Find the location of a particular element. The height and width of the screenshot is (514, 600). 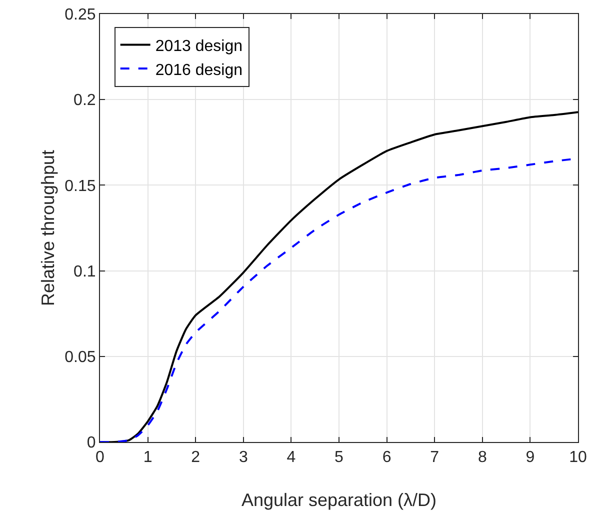

x-tick-label: 6 is located at coordinates (387, 457).